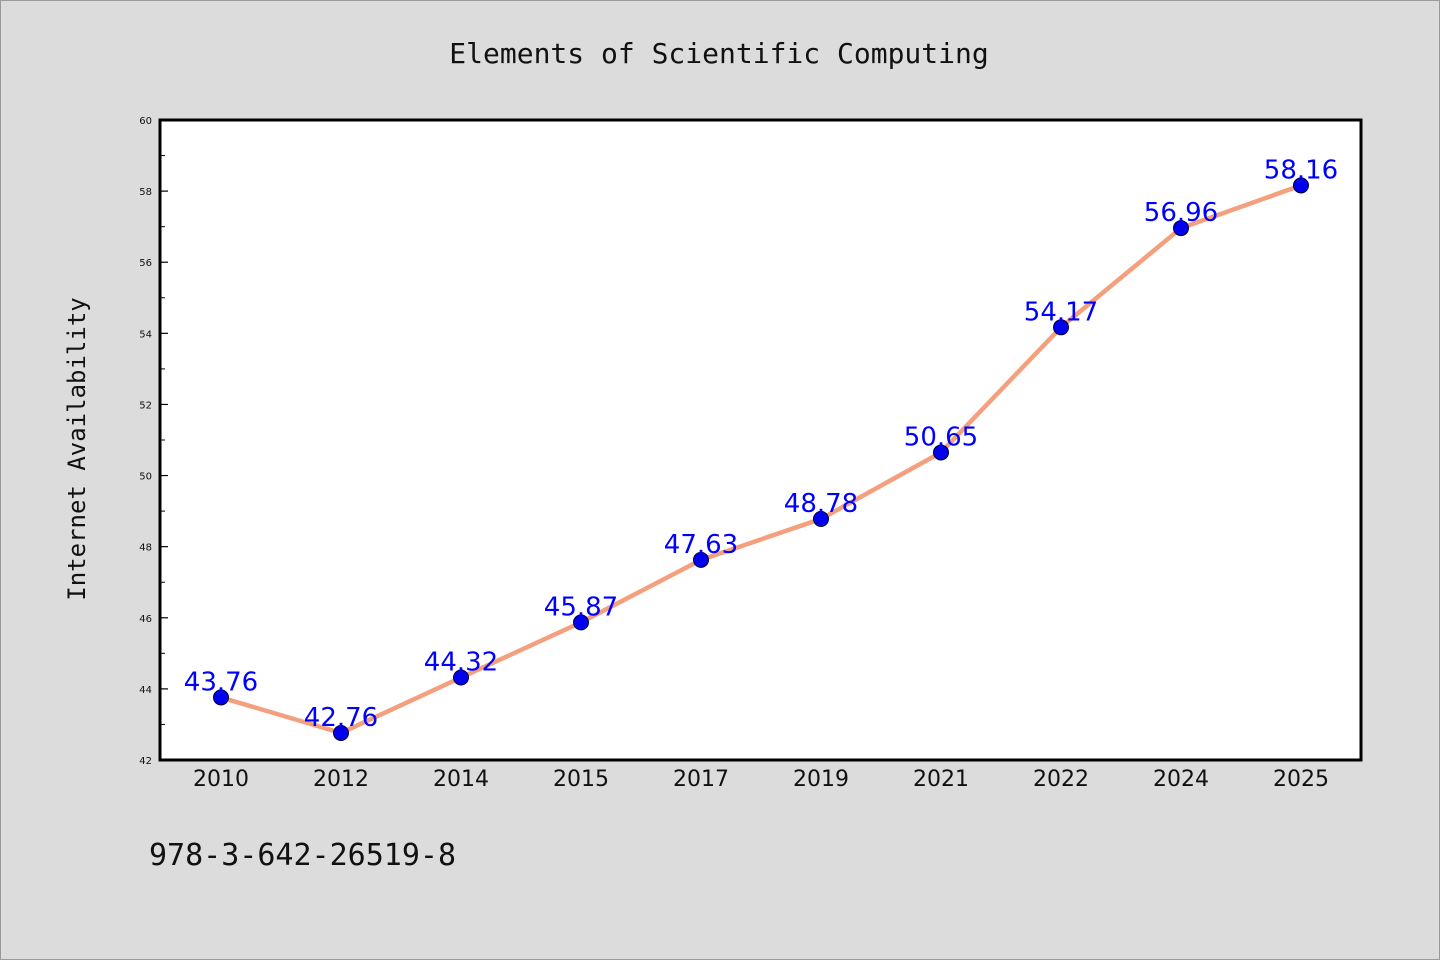 The width and height of the screenshot is (1440, 960). Describe the element at coordinates (718, 53) in the screenshot. I see `chart-title: Elements of Scientific Computing` at that location.